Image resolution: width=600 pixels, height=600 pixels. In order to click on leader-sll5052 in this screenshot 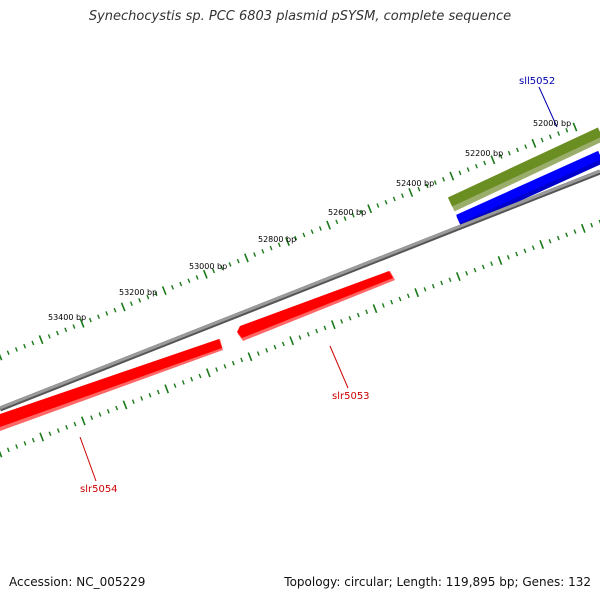, I will do `click(548, 107)`.